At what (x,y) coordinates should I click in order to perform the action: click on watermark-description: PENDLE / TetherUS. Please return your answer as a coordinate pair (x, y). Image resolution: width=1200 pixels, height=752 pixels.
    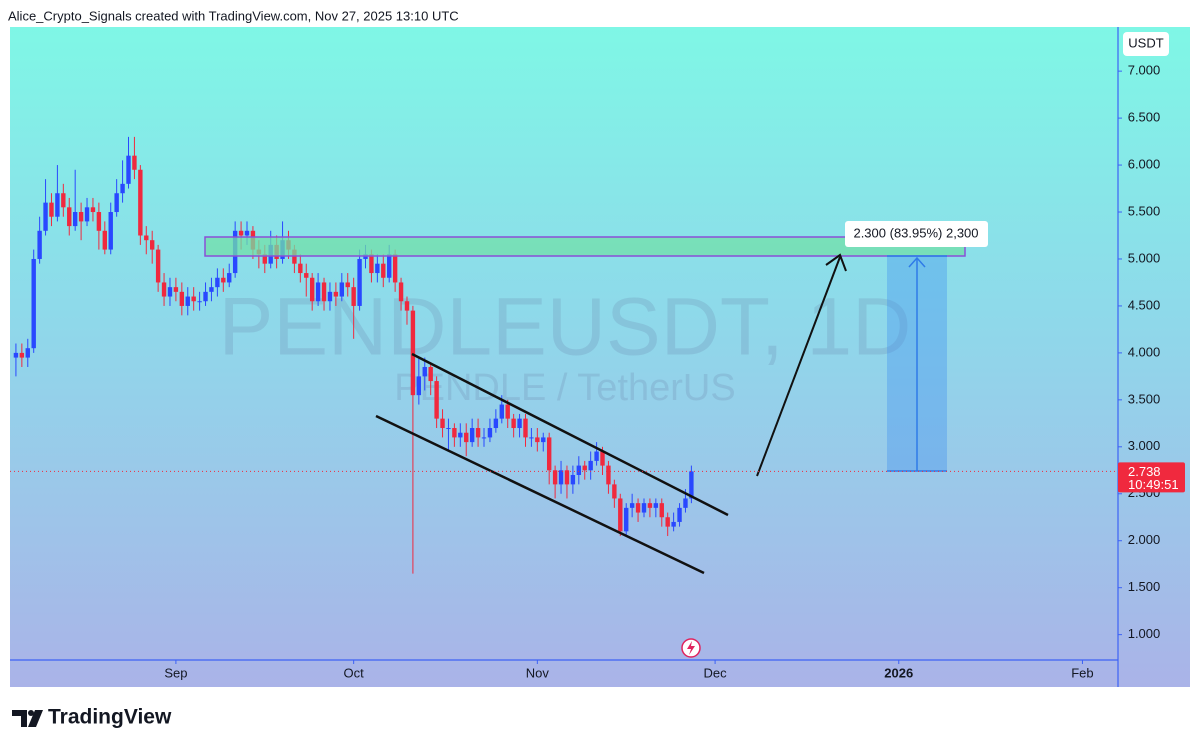
    Looking at the image, I should click on (564, 388).